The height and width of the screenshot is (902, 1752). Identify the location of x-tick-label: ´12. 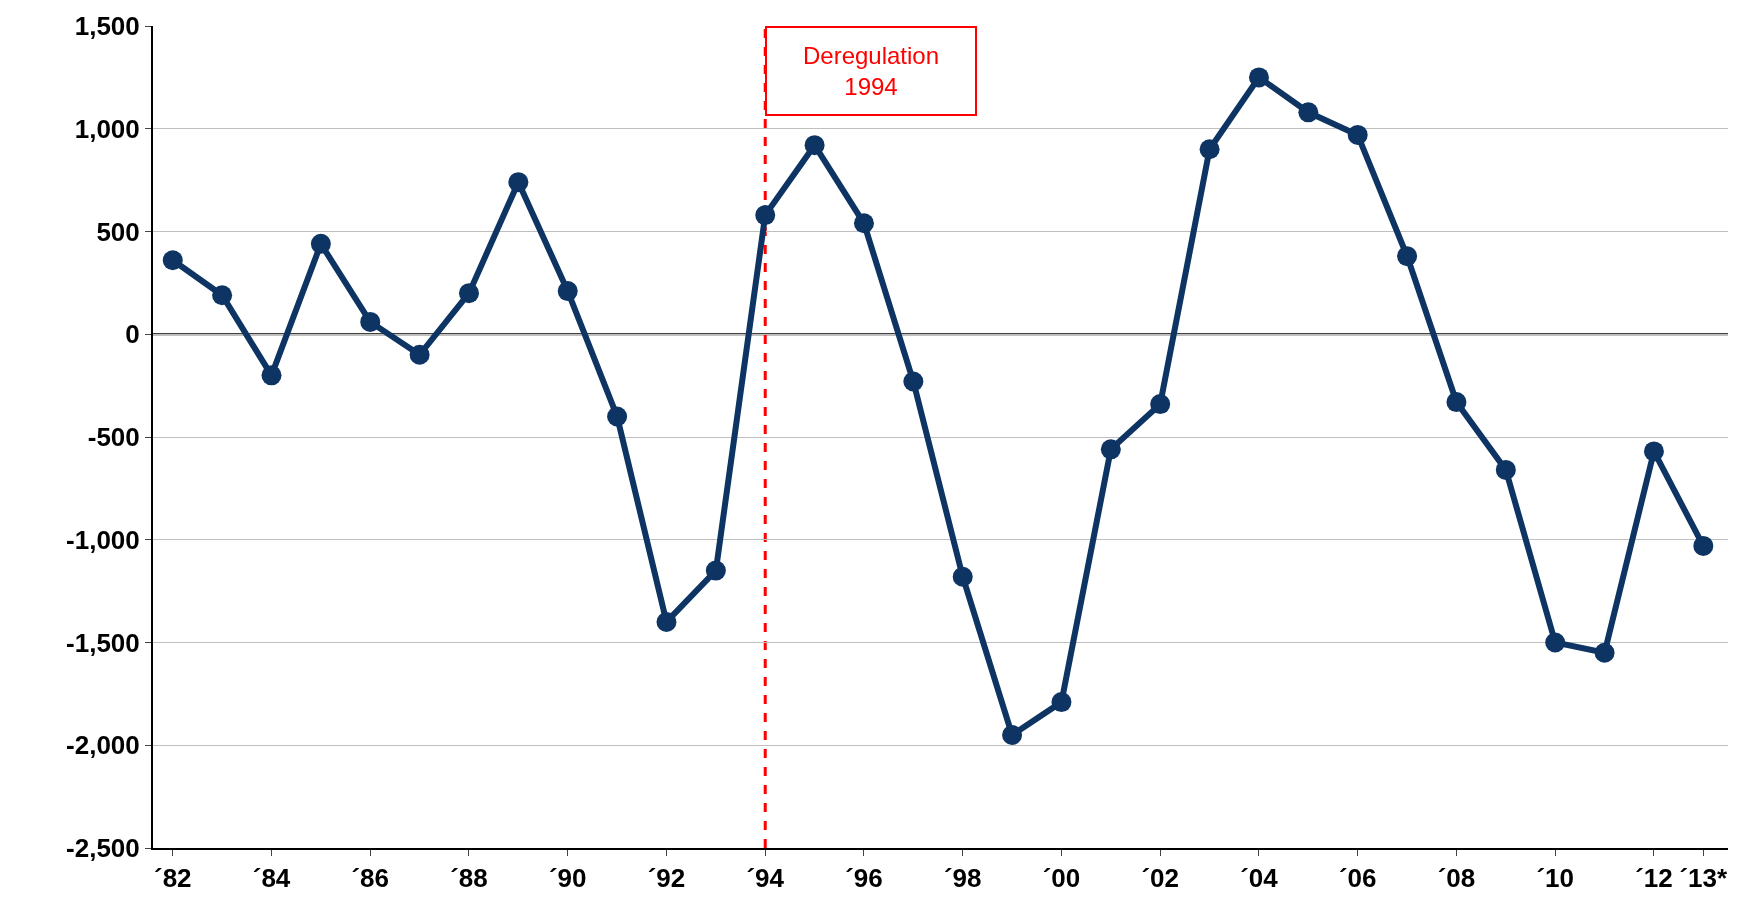
(1654, 878).